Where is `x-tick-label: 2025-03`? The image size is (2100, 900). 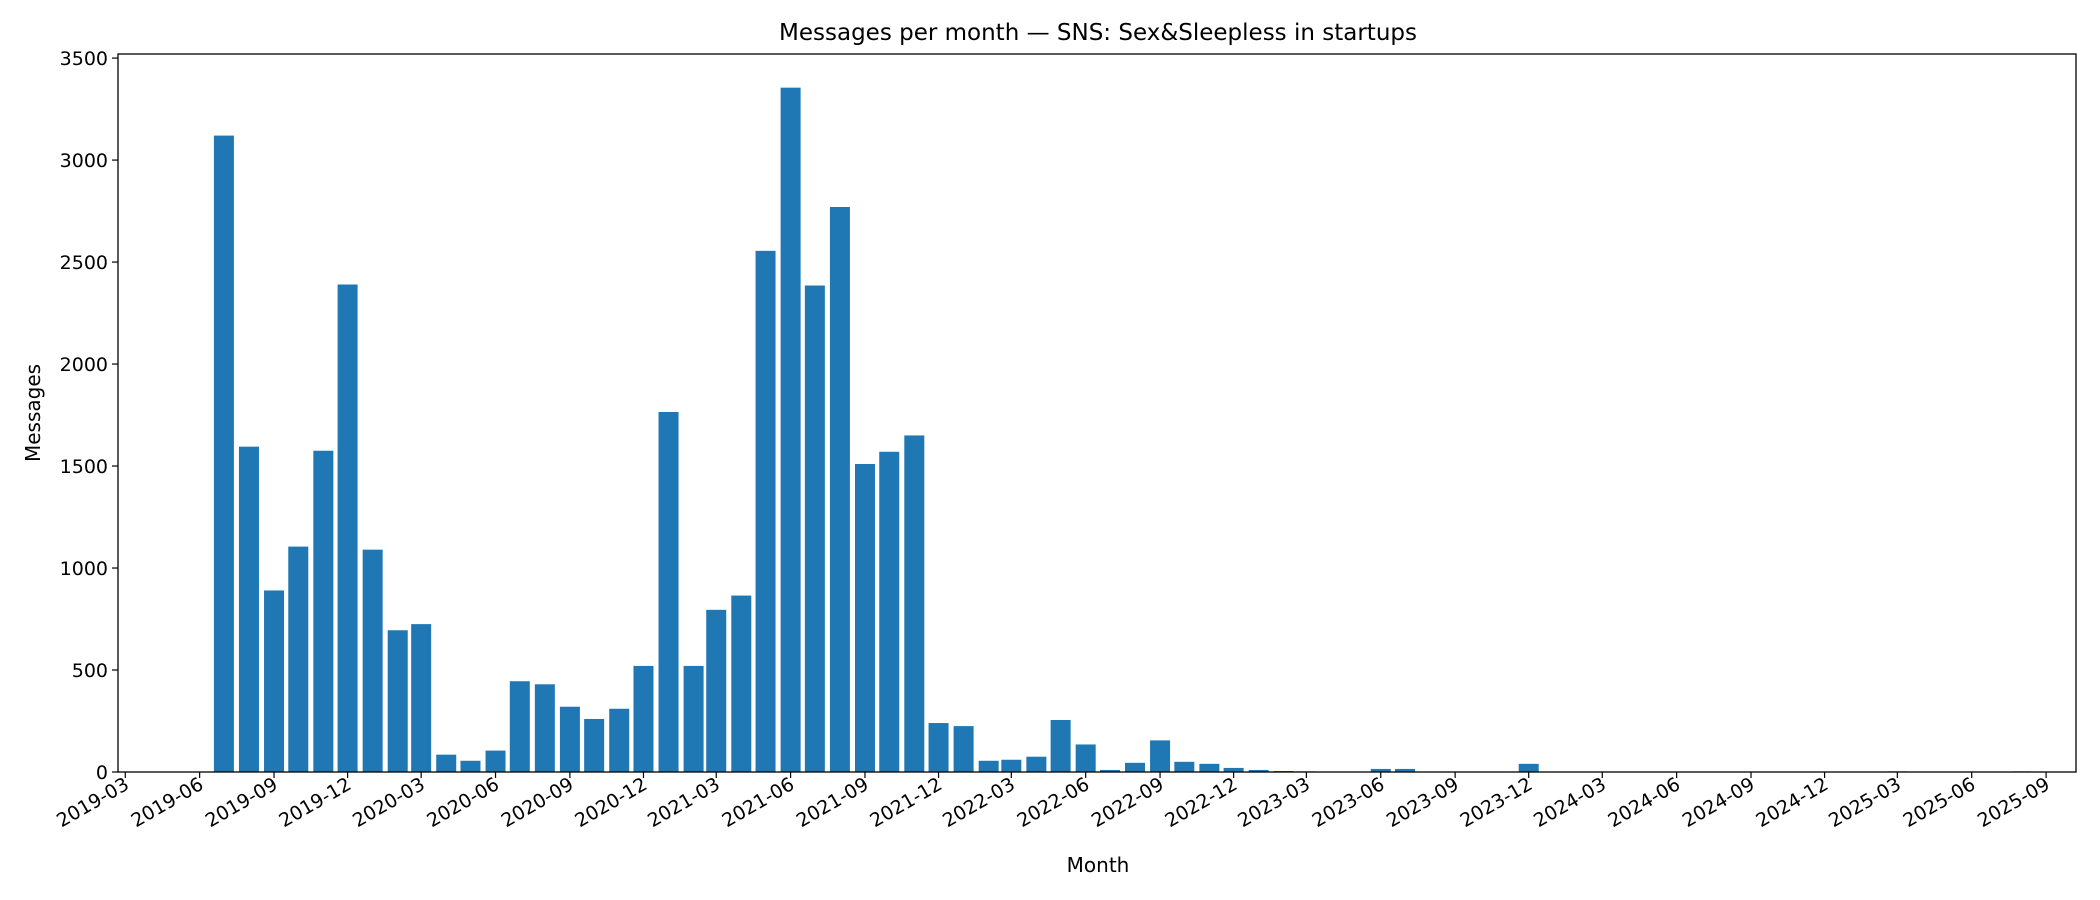 x-tick-label: 2025-03 is located at coordinates (1865, 802).